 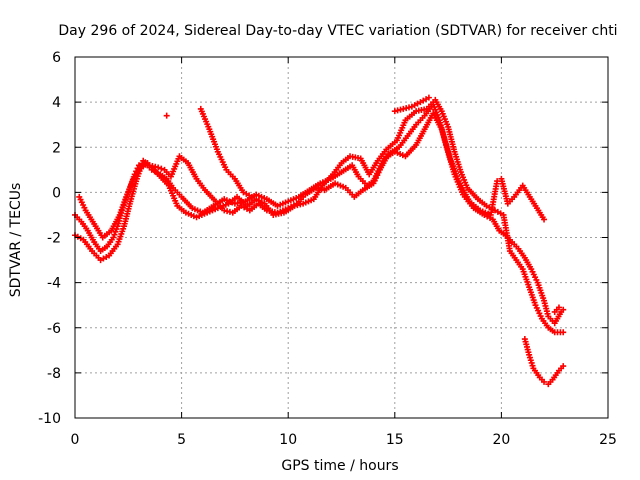 I want to click on y-tick-label: -4, so click(x=54, y=284).